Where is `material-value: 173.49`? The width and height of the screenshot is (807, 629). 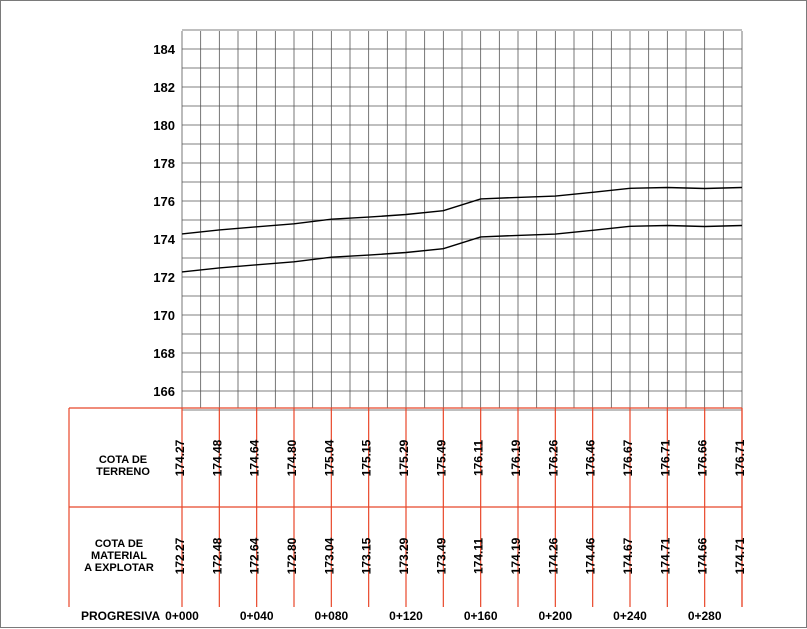 material-value: 173.49 is located at coordinates (441, 555).